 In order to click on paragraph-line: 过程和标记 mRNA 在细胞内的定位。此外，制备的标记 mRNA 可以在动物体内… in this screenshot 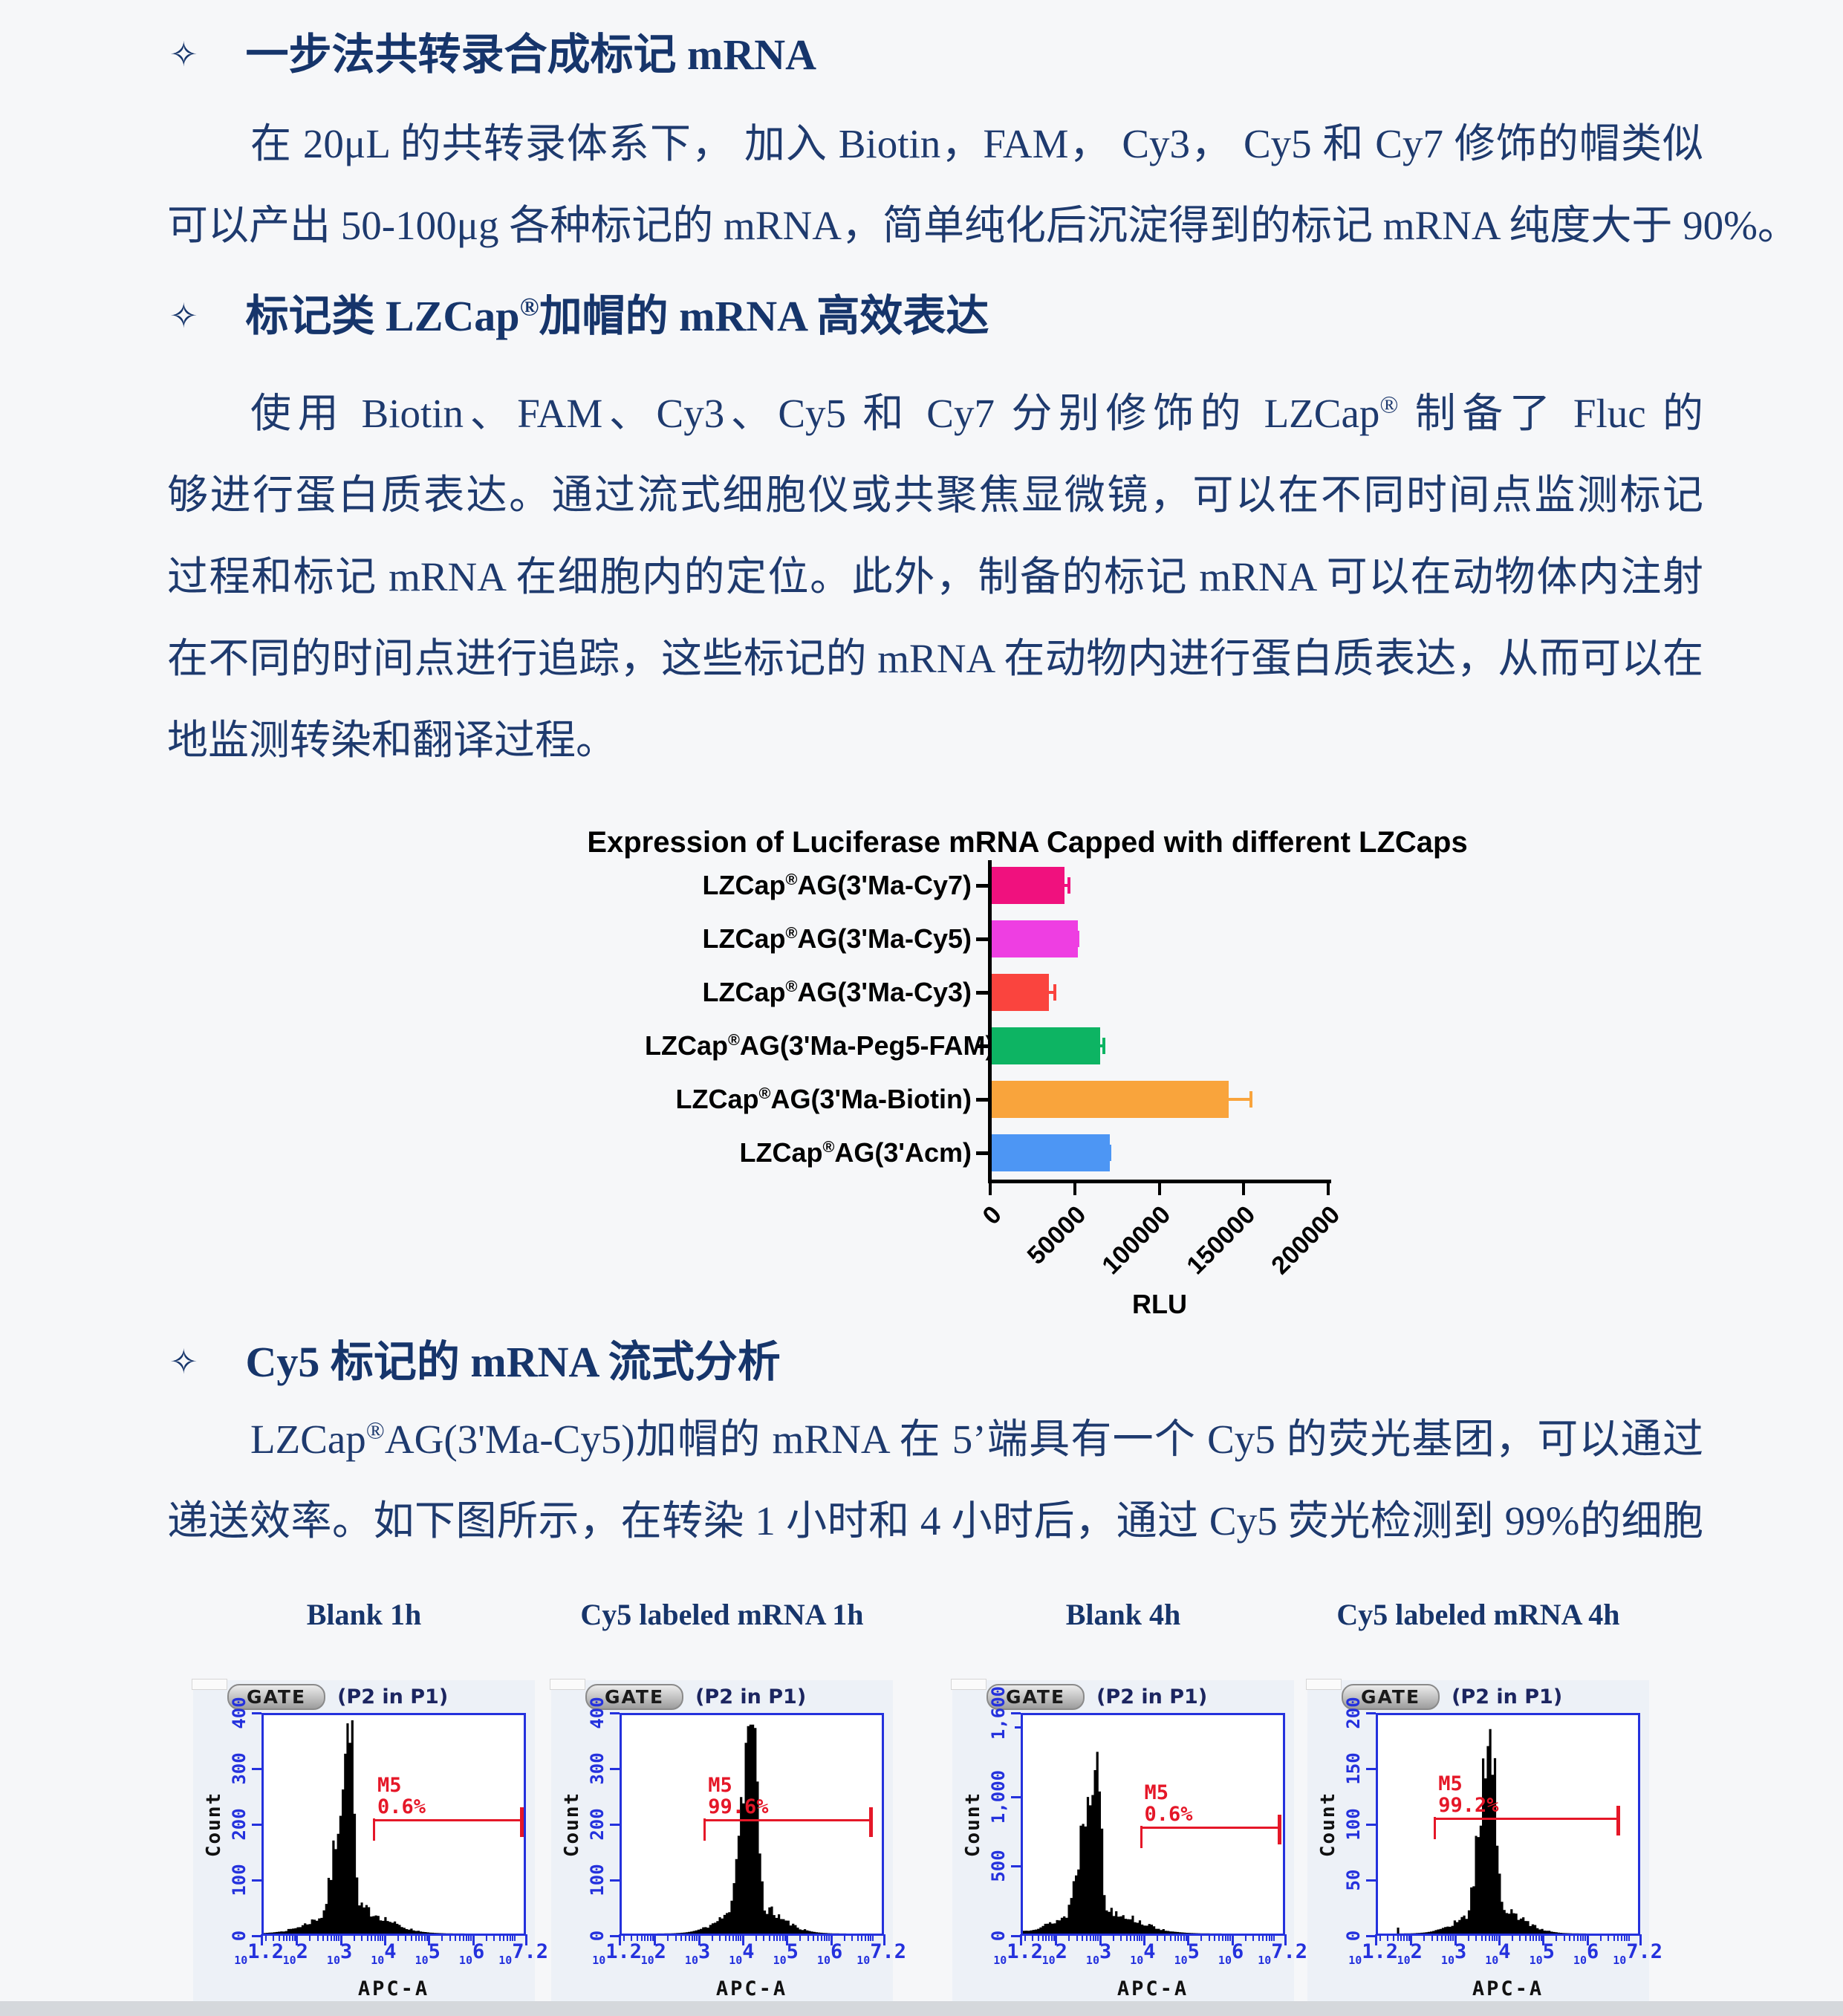, I will do `click(935, 577)`.